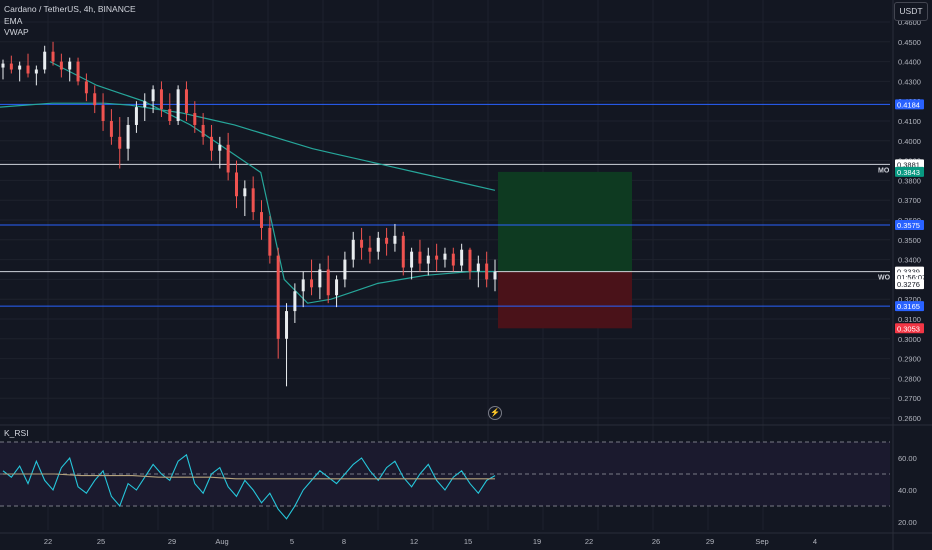 The height and width of the screenshot is (550, 932). Describe the element at coordinates (909, 378) in the screenshot. I see `price-tick-label: 0.2800` at that location.